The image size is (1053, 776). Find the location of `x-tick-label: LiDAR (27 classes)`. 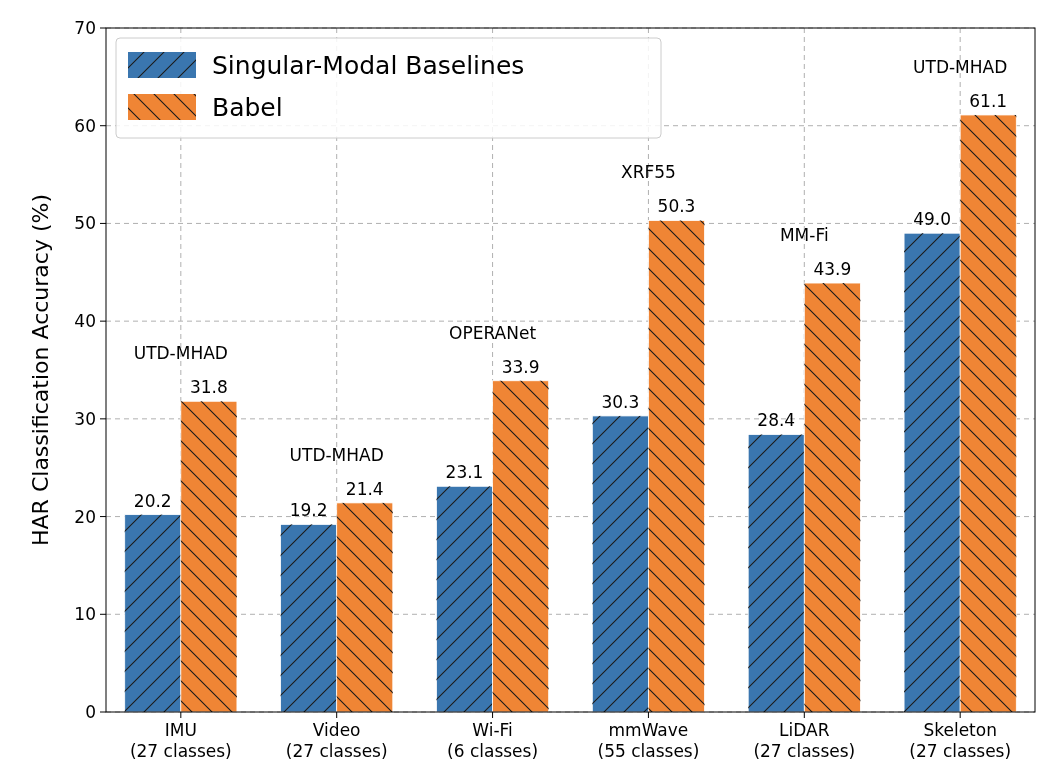

x-tick-label: LiDAR (27 classes) is located at coordinates (804, 740).